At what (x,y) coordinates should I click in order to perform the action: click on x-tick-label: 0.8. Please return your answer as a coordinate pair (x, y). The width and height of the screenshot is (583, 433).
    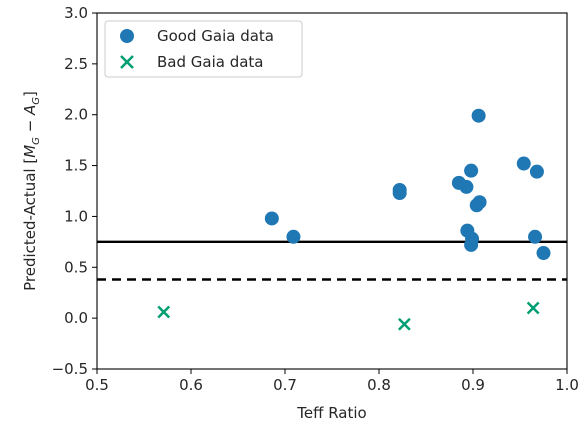
    Looking at the image, I should click on (379, 385).